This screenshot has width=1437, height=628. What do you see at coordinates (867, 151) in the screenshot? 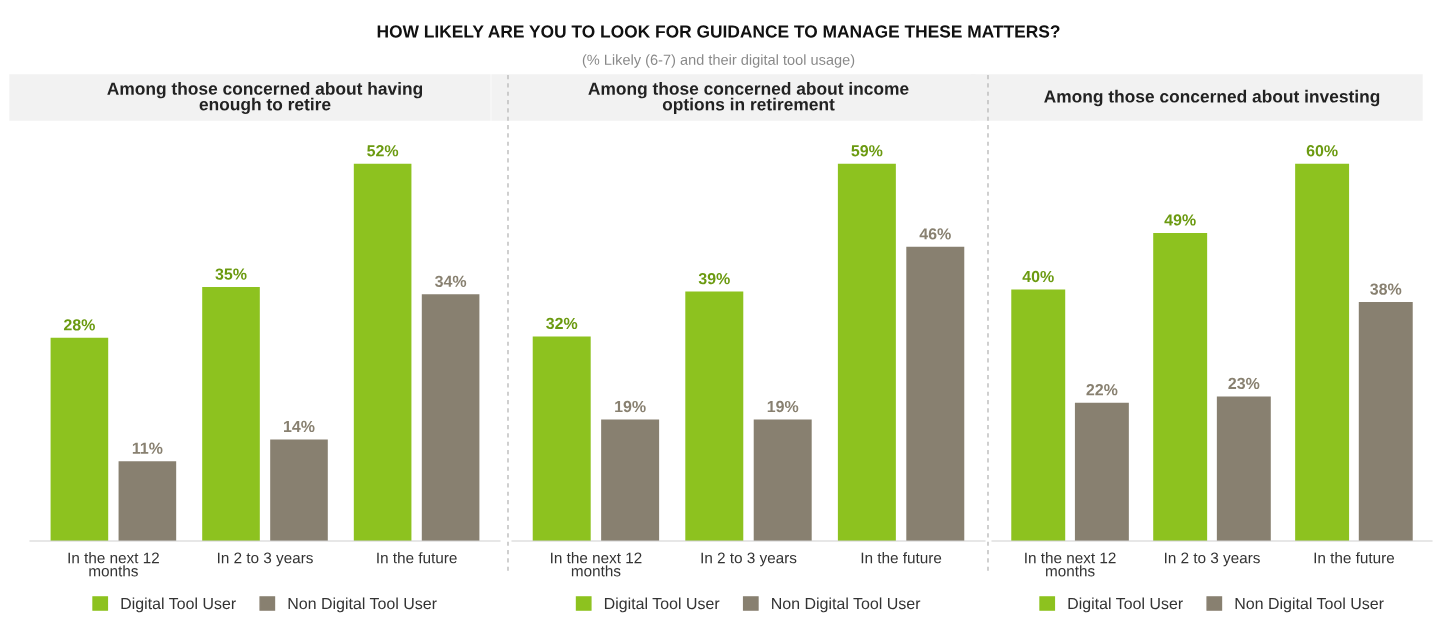
I see `data-label: 59%` at bounding box center [867, 151].